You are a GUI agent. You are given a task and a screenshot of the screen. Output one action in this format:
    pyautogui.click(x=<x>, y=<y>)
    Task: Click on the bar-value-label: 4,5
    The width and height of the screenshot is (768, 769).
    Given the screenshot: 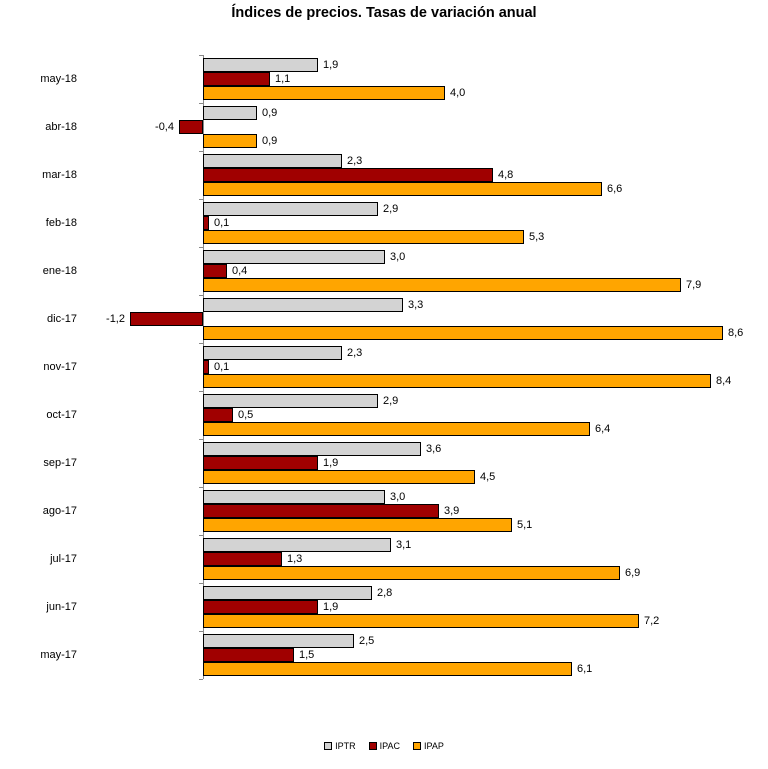 What is the action you would take?
    pyautogui.click(x=488, y=477)
    